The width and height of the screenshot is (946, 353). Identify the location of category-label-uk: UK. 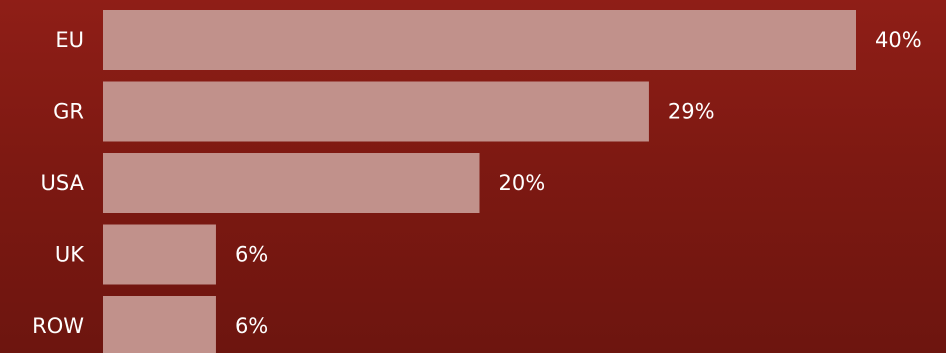
(70, 255).